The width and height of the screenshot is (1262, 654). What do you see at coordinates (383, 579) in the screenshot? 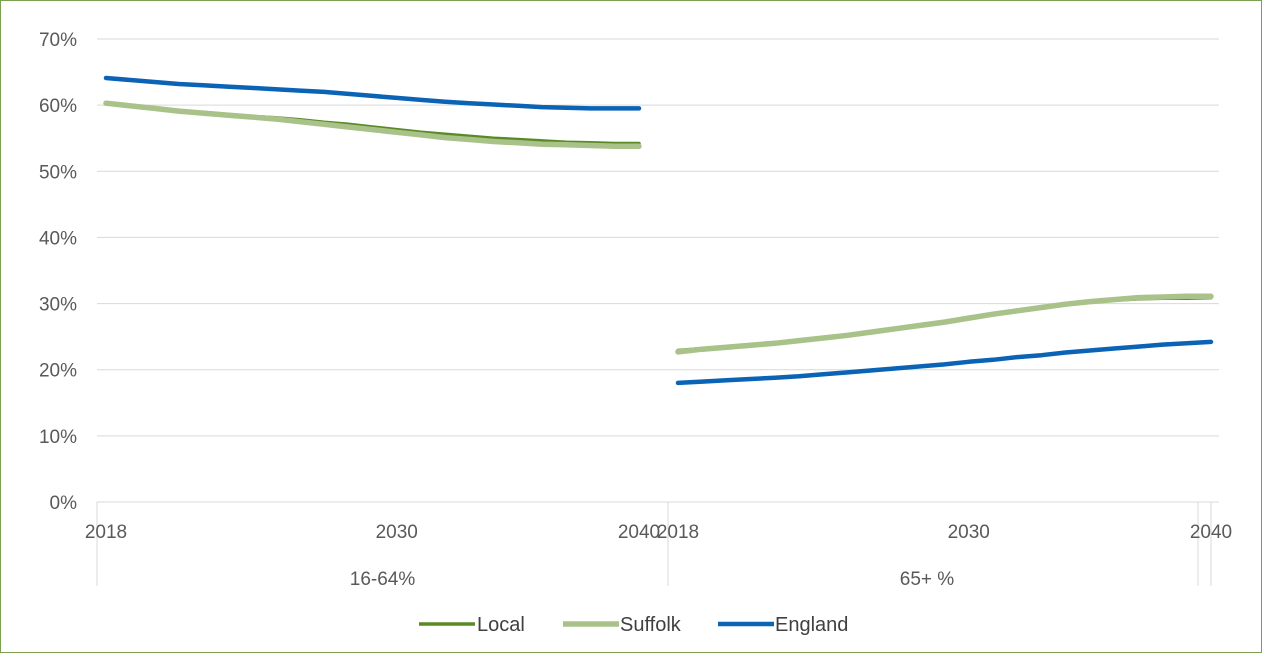
I see `x-group-label: 16-64%` at bounding box center [383, 579].